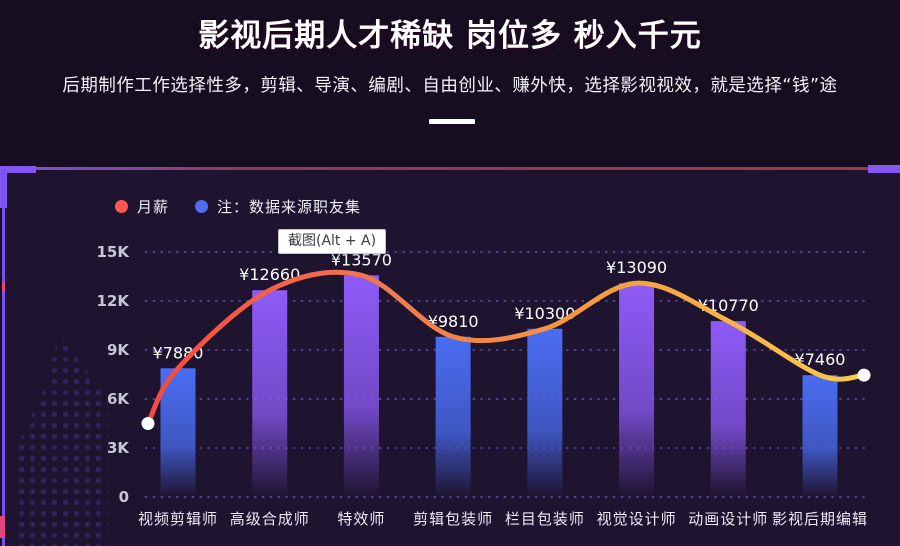 The image size is (900, 546). I want to click on legend-label-salary: 月薪, so click(153, 207).